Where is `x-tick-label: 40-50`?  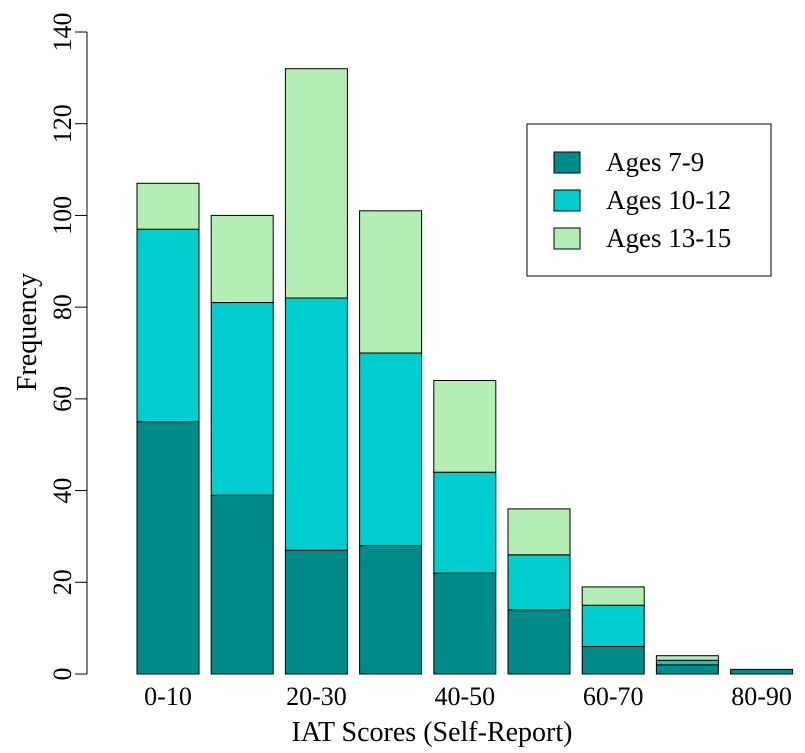 x-tick-label: 40-50 is located at coordinates (464, 696).